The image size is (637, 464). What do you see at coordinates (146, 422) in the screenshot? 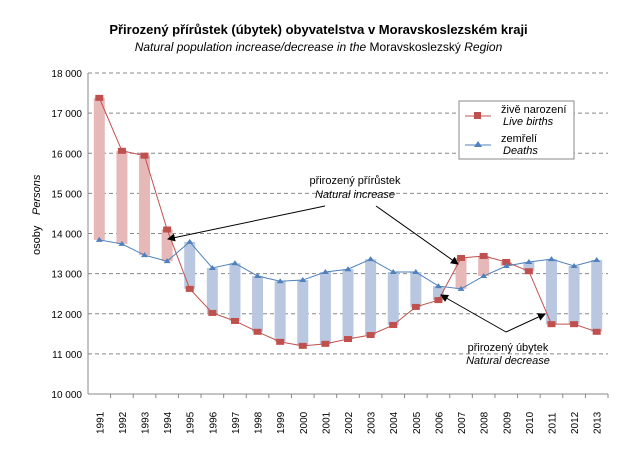
I see `x-tick-label: 1993` at bounding box center [146, 422].